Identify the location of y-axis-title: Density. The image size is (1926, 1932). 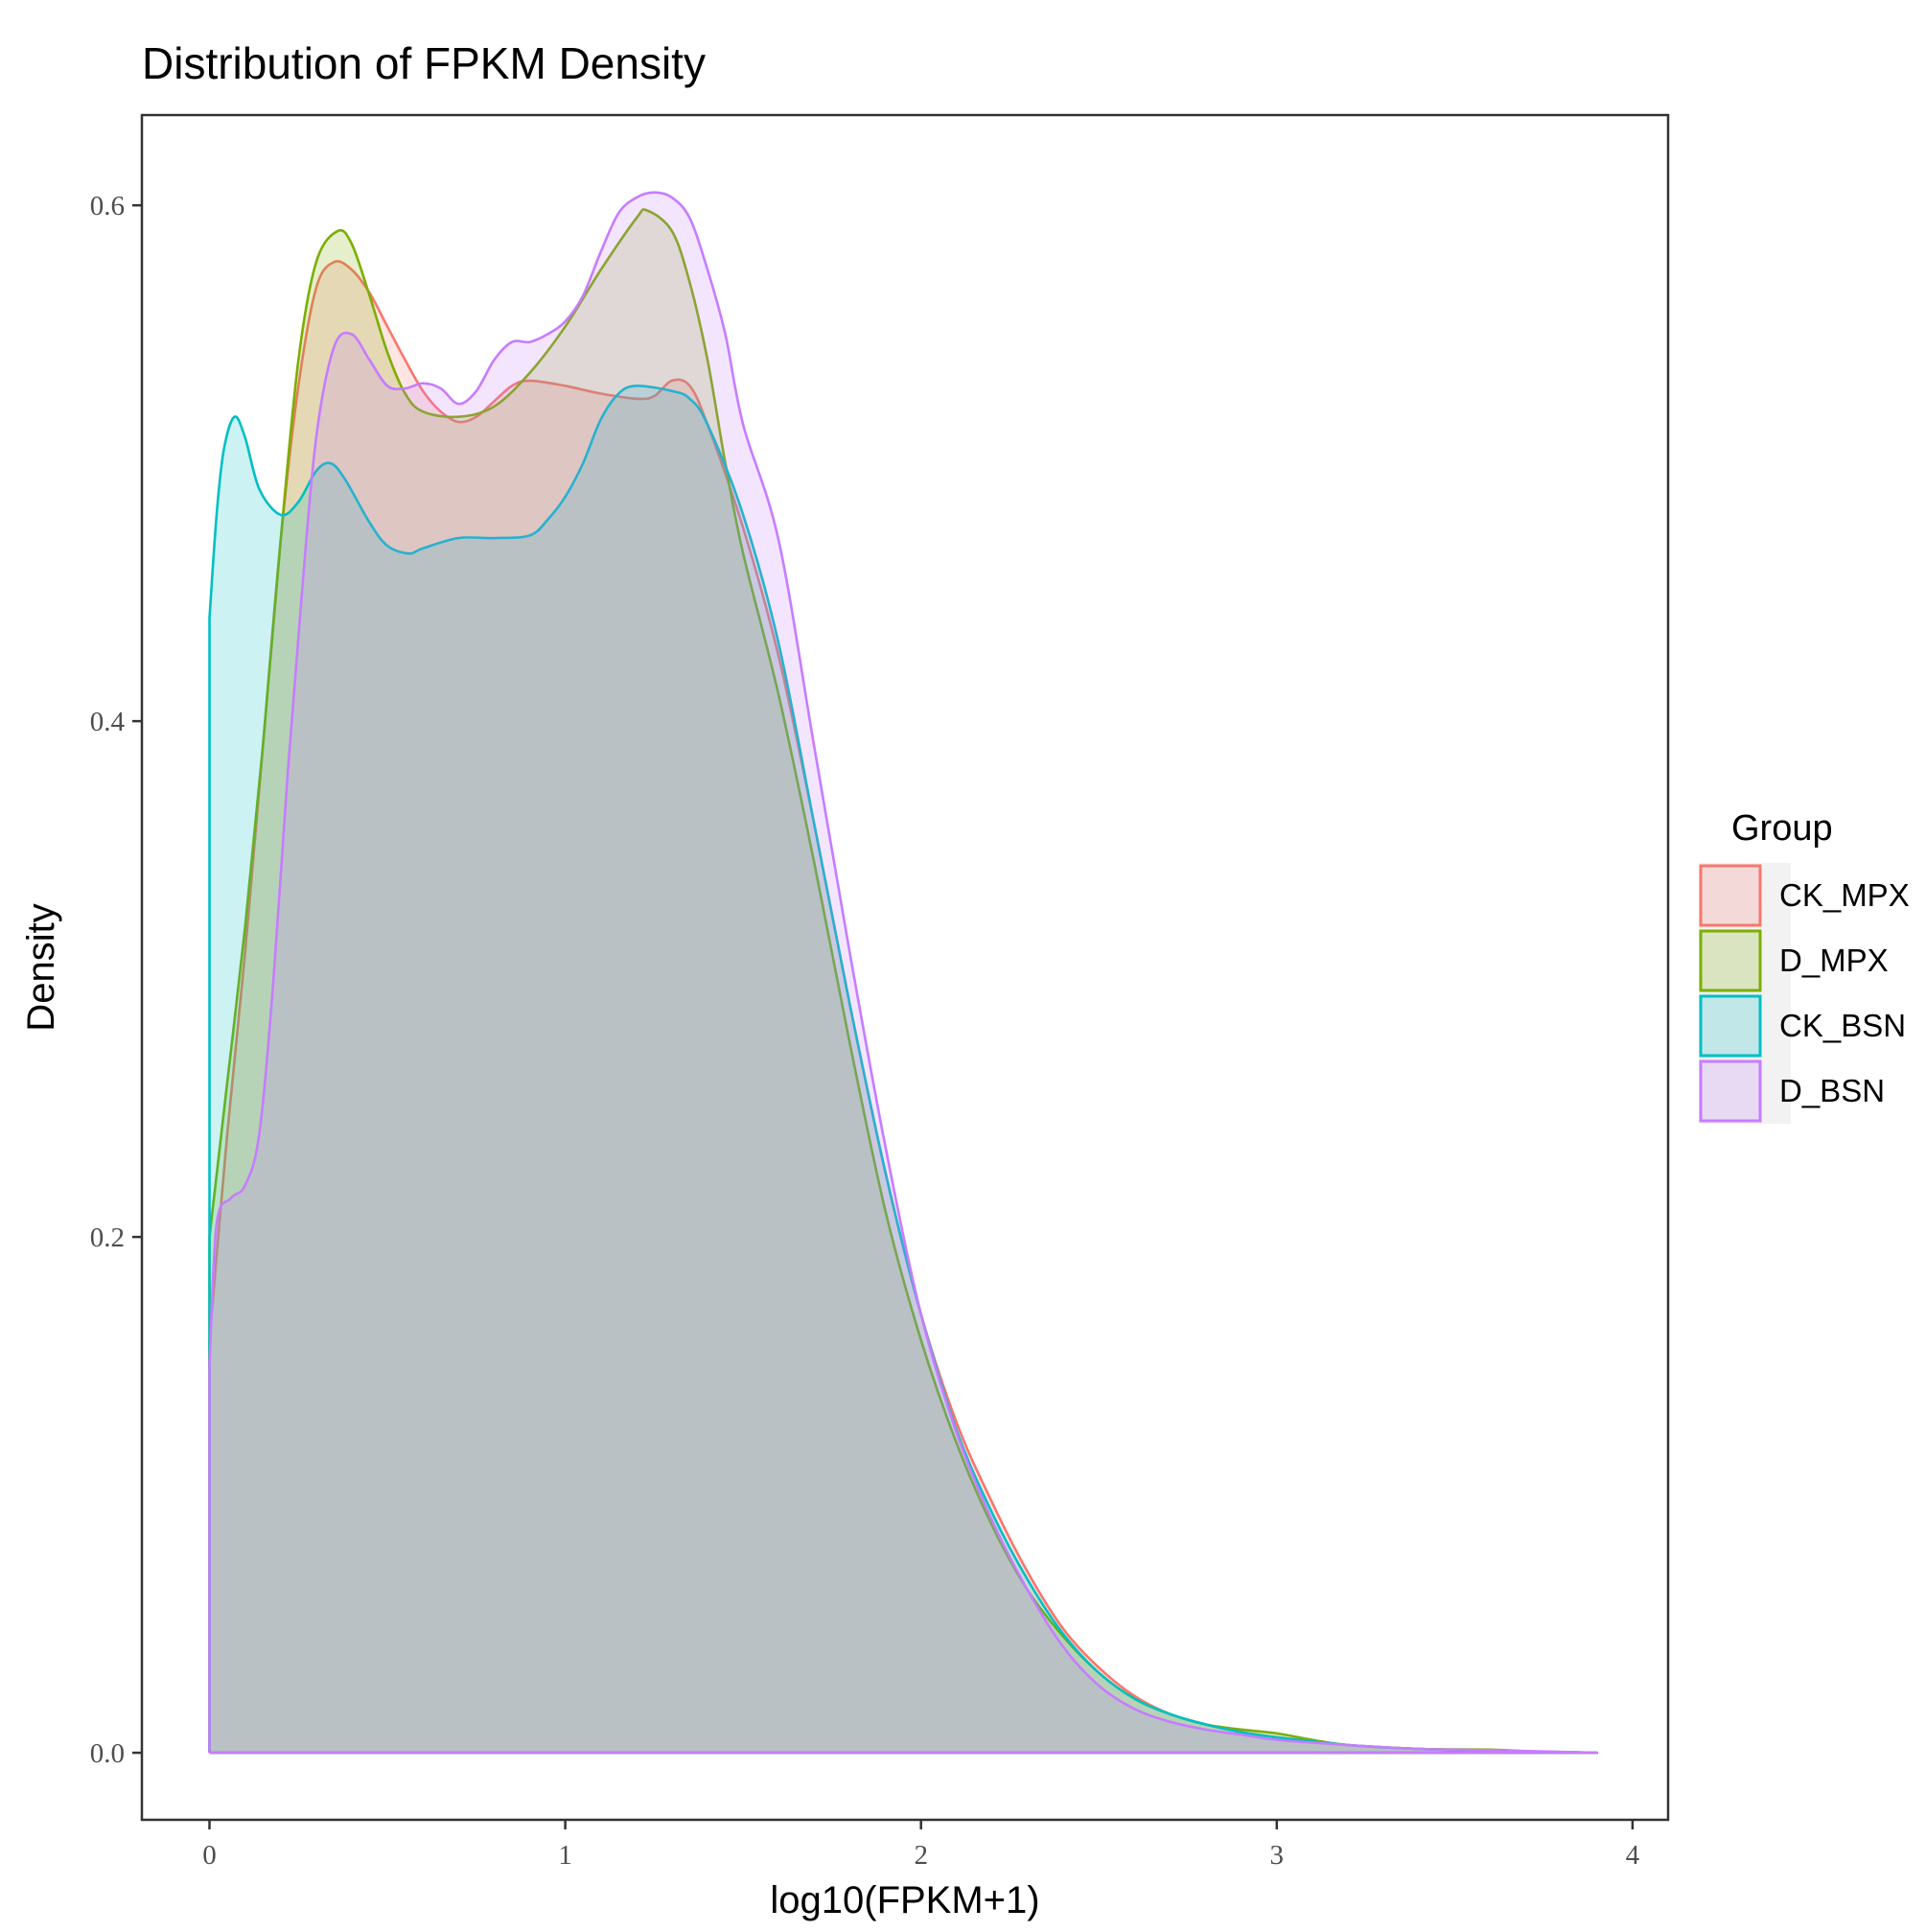
(41, 967).